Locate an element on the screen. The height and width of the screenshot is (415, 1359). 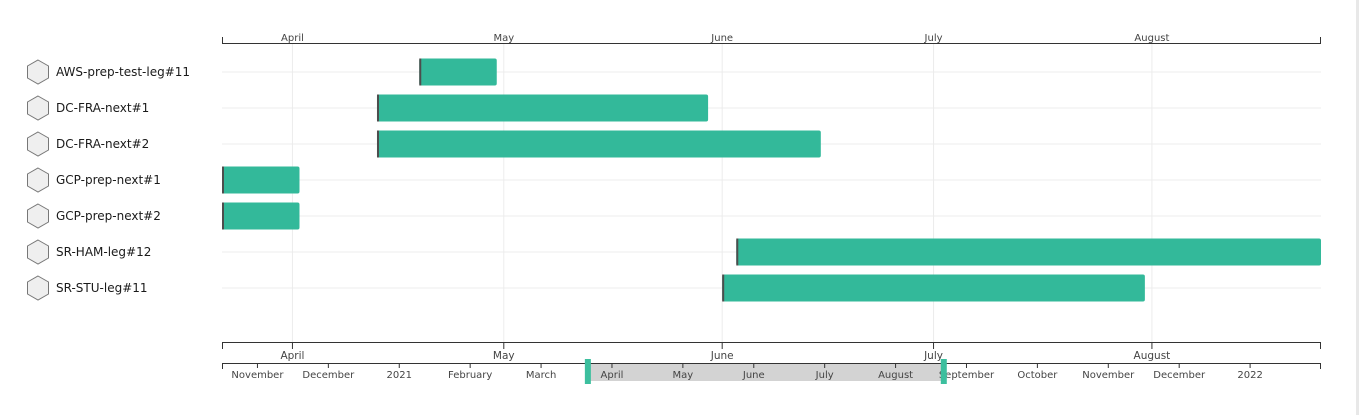
group-label: GCP-prep-next#1 is located at coordinates (108, 180).